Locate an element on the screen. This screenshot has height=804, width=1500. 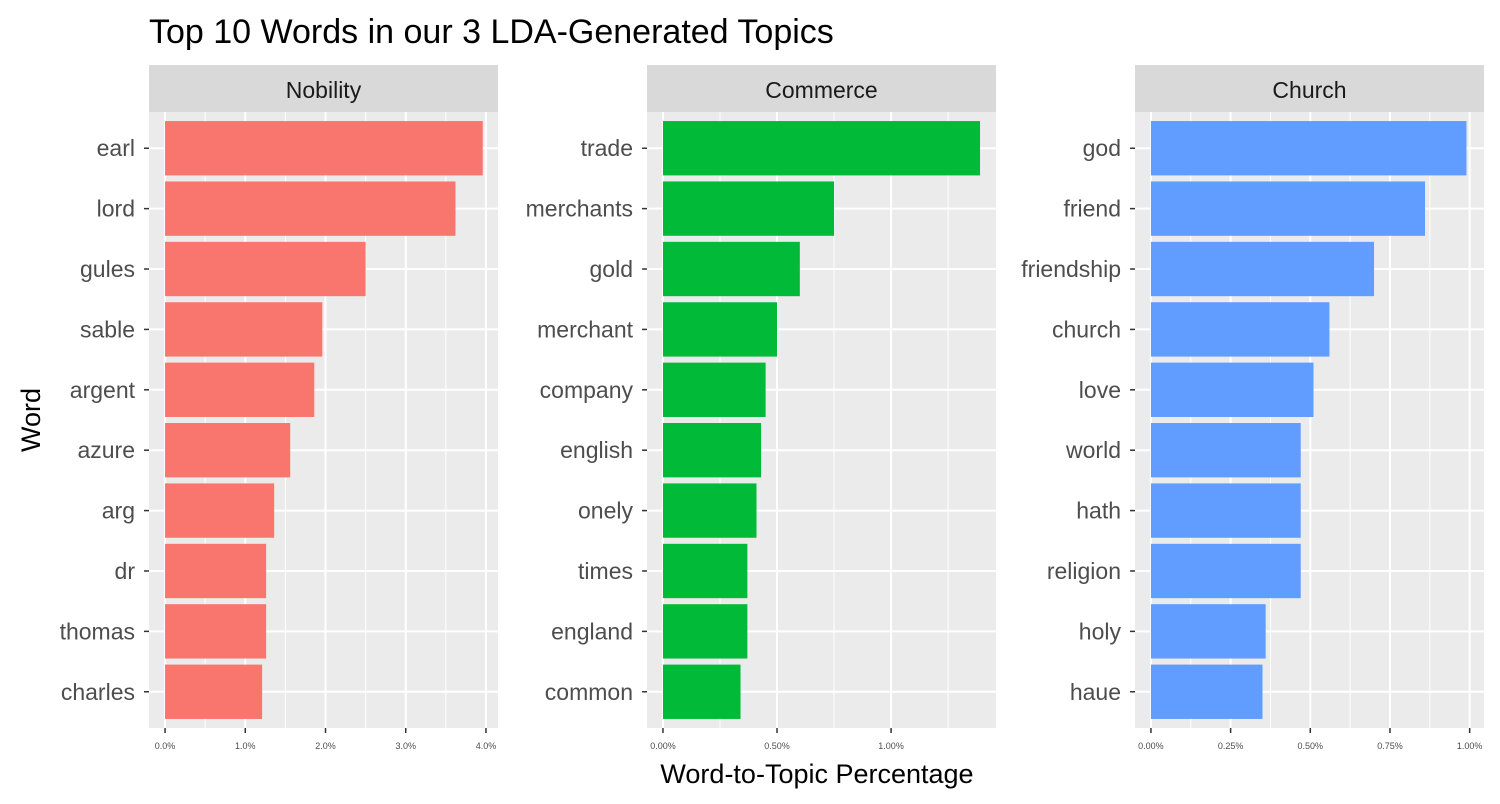
y-tick-label: azure is located at coordinates (106, 450).